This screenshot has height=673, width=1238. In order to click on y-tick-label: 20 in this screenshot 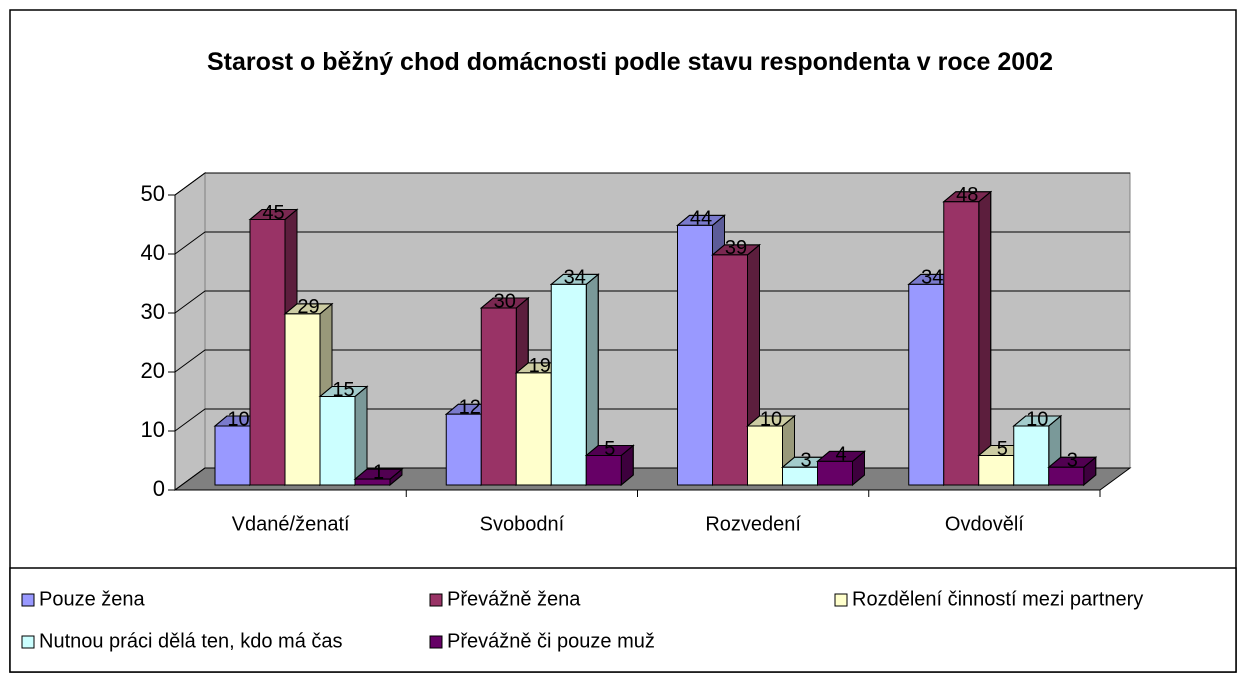, I will do `click(153, 370)`.